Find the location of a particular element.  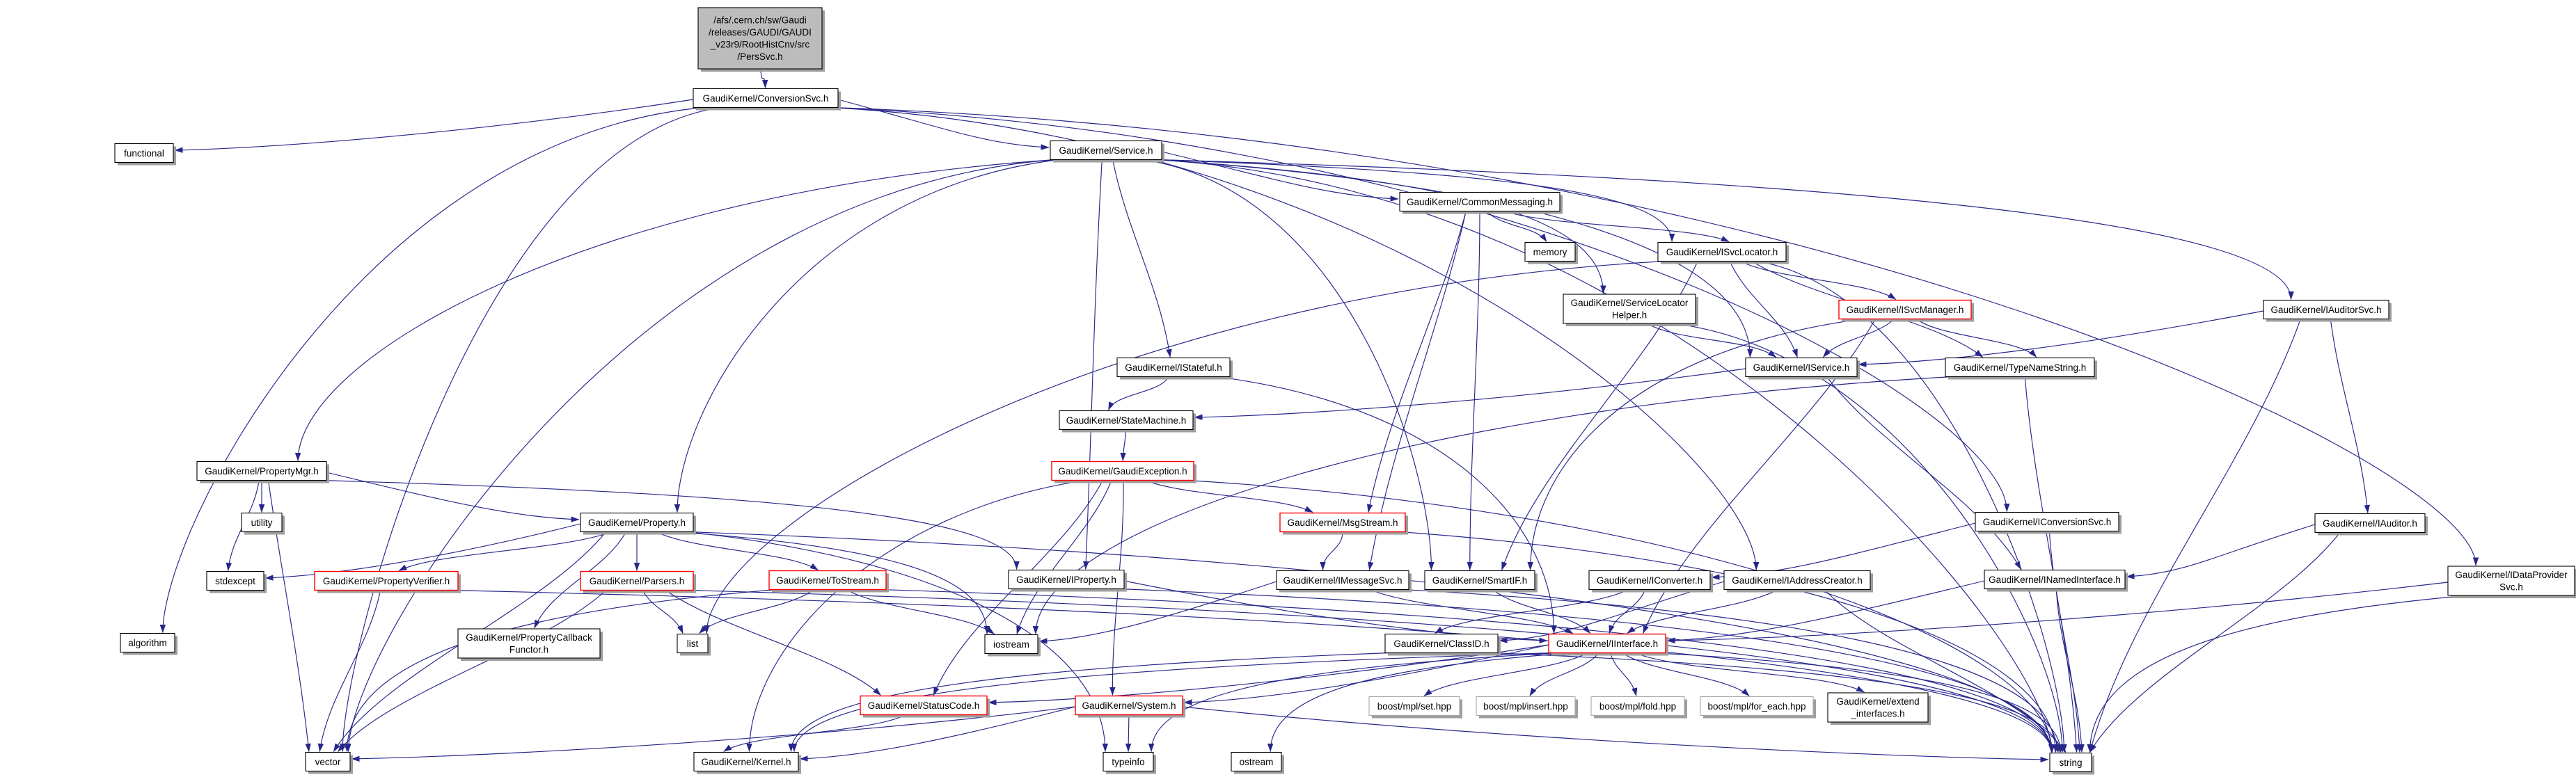

node-memory: memory is located at coordinates (1551, 252).